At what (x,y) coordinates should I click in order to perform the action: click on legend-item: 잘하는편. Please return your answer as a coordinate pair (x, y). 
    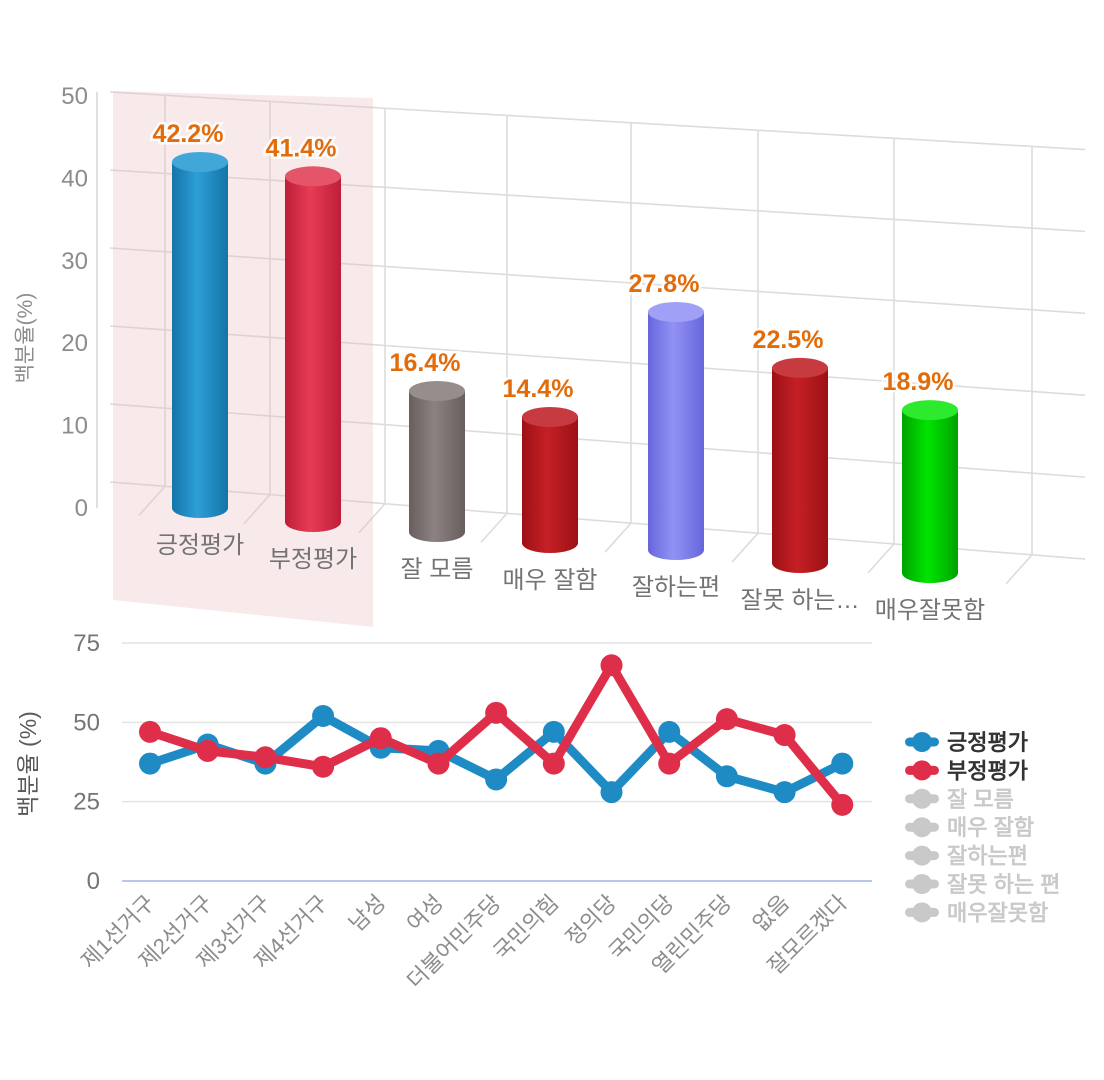
    Looking at the image, I should click on (966, 856).